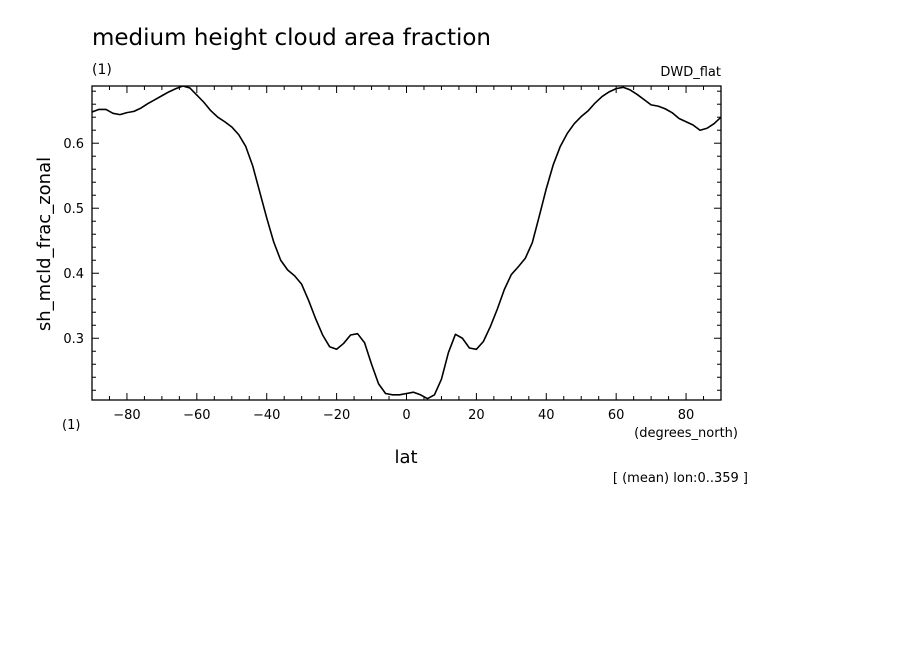 The height and width of the screenshot is (654, 904). I want to click on x-tick-label: 60, so click(616, 415).